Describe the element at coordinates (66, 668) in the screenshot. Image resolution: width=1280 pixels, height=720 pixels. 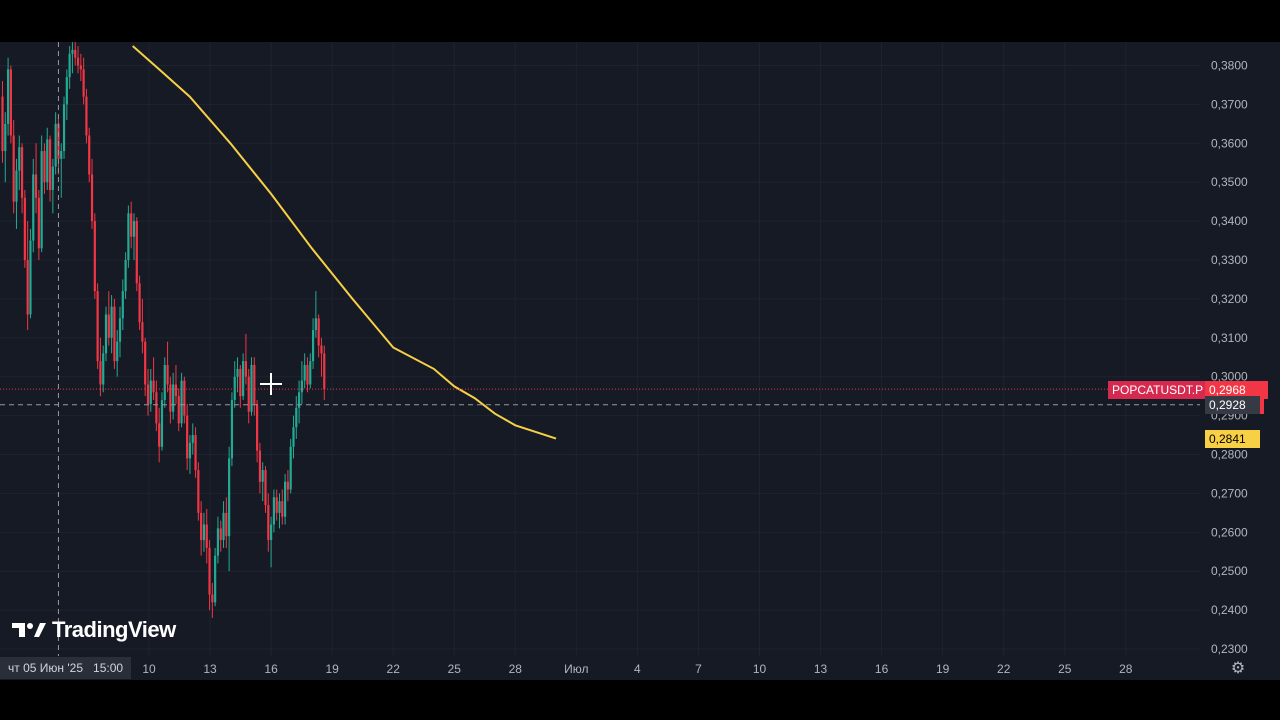
I see `crosshair-date-label: чт 05 Июн '25 15:00` at that location.